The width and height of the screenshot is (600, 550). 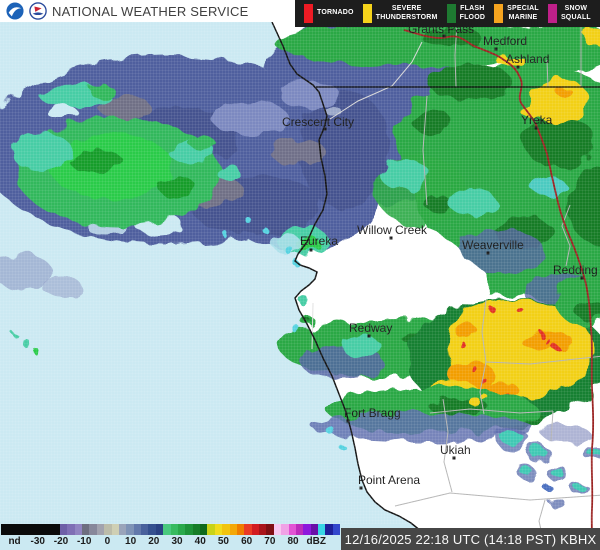 I want to click on warning-label: FLASH FLOOD, so click(x=472, y=13).